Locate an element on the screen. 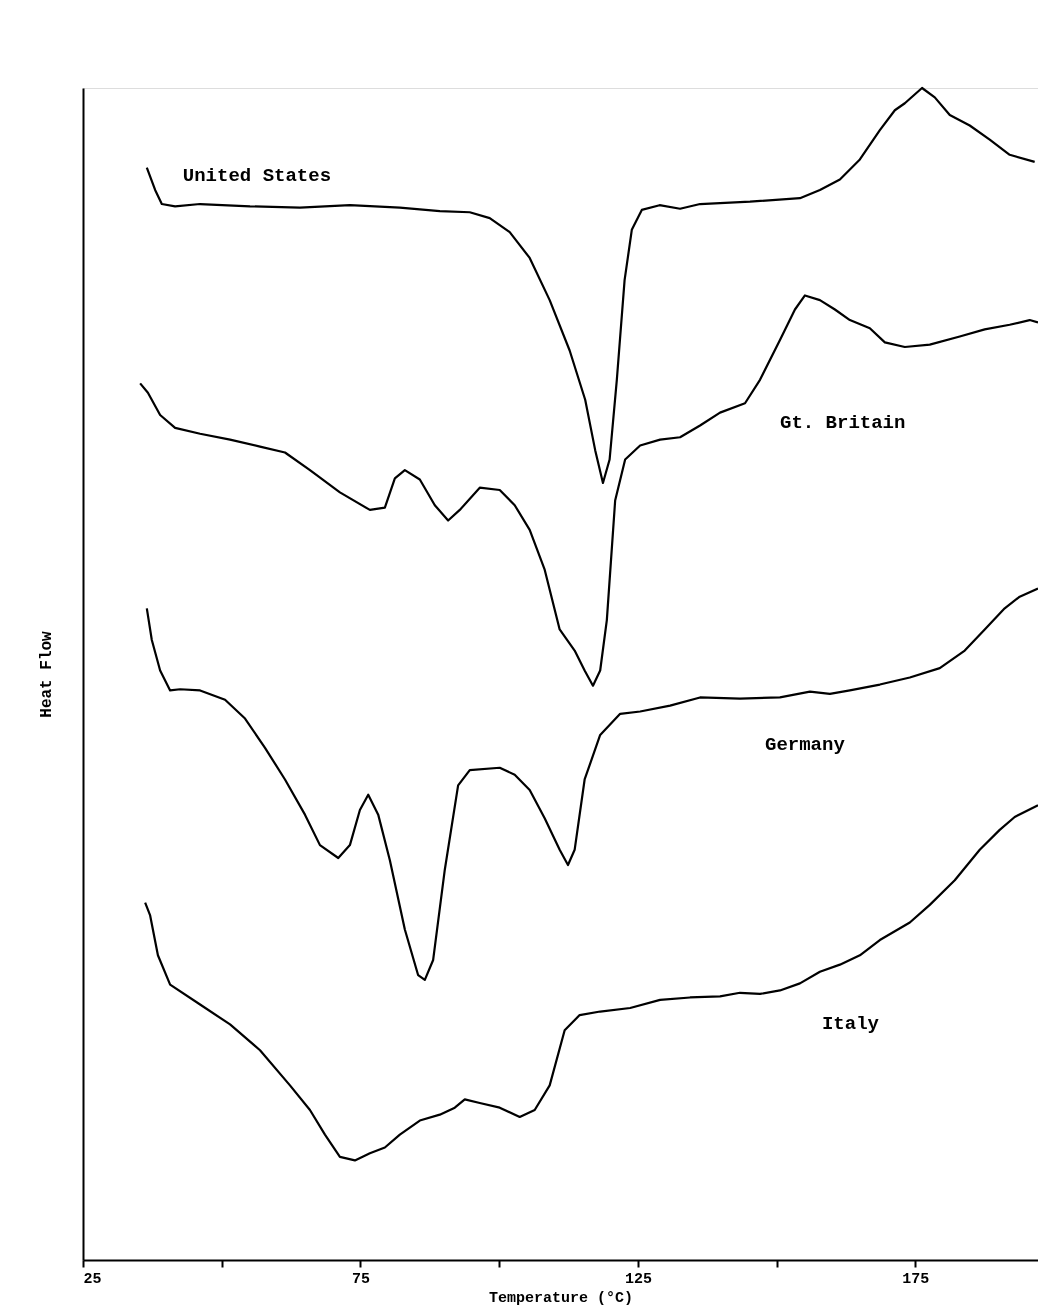 Image resolution: width=1038 pixels, height=1313 pixels. series-label: United States is located at coordinates (257, 175).